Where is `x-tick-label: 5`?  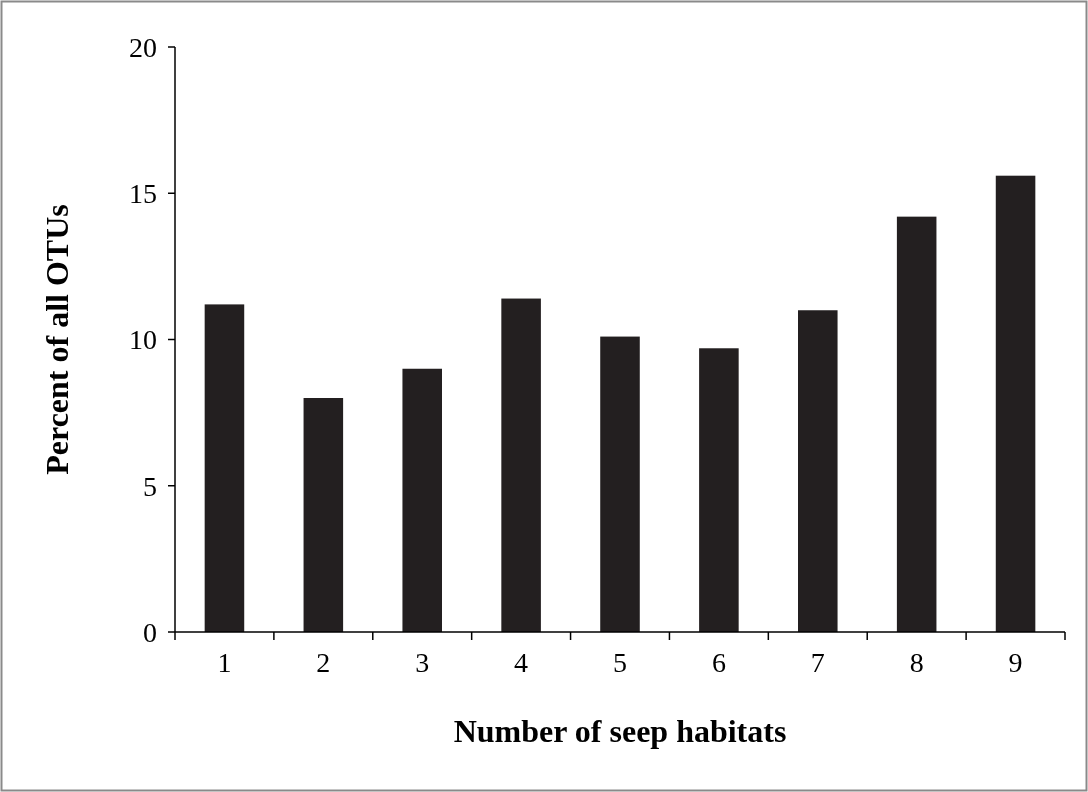 x-tick-label: 5 is located at coordinates (620, 662).